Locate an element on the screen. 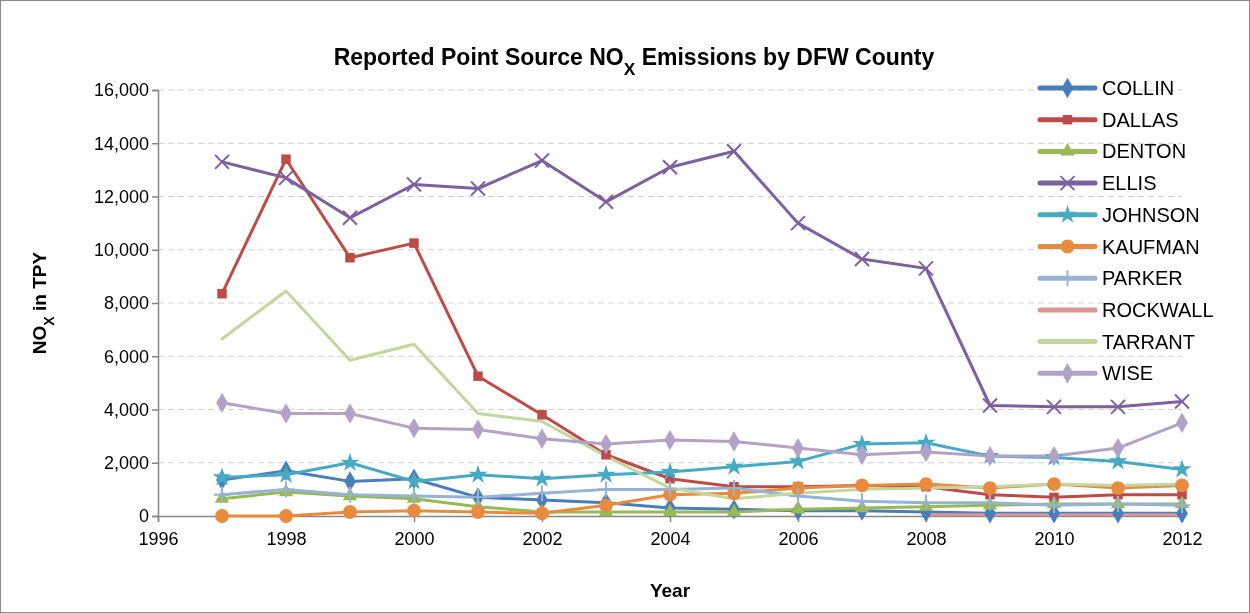 Image resolution: width=1250 pixels, height=613 pixels. y-tick-label: 0 is located at coordinates (143, 516).